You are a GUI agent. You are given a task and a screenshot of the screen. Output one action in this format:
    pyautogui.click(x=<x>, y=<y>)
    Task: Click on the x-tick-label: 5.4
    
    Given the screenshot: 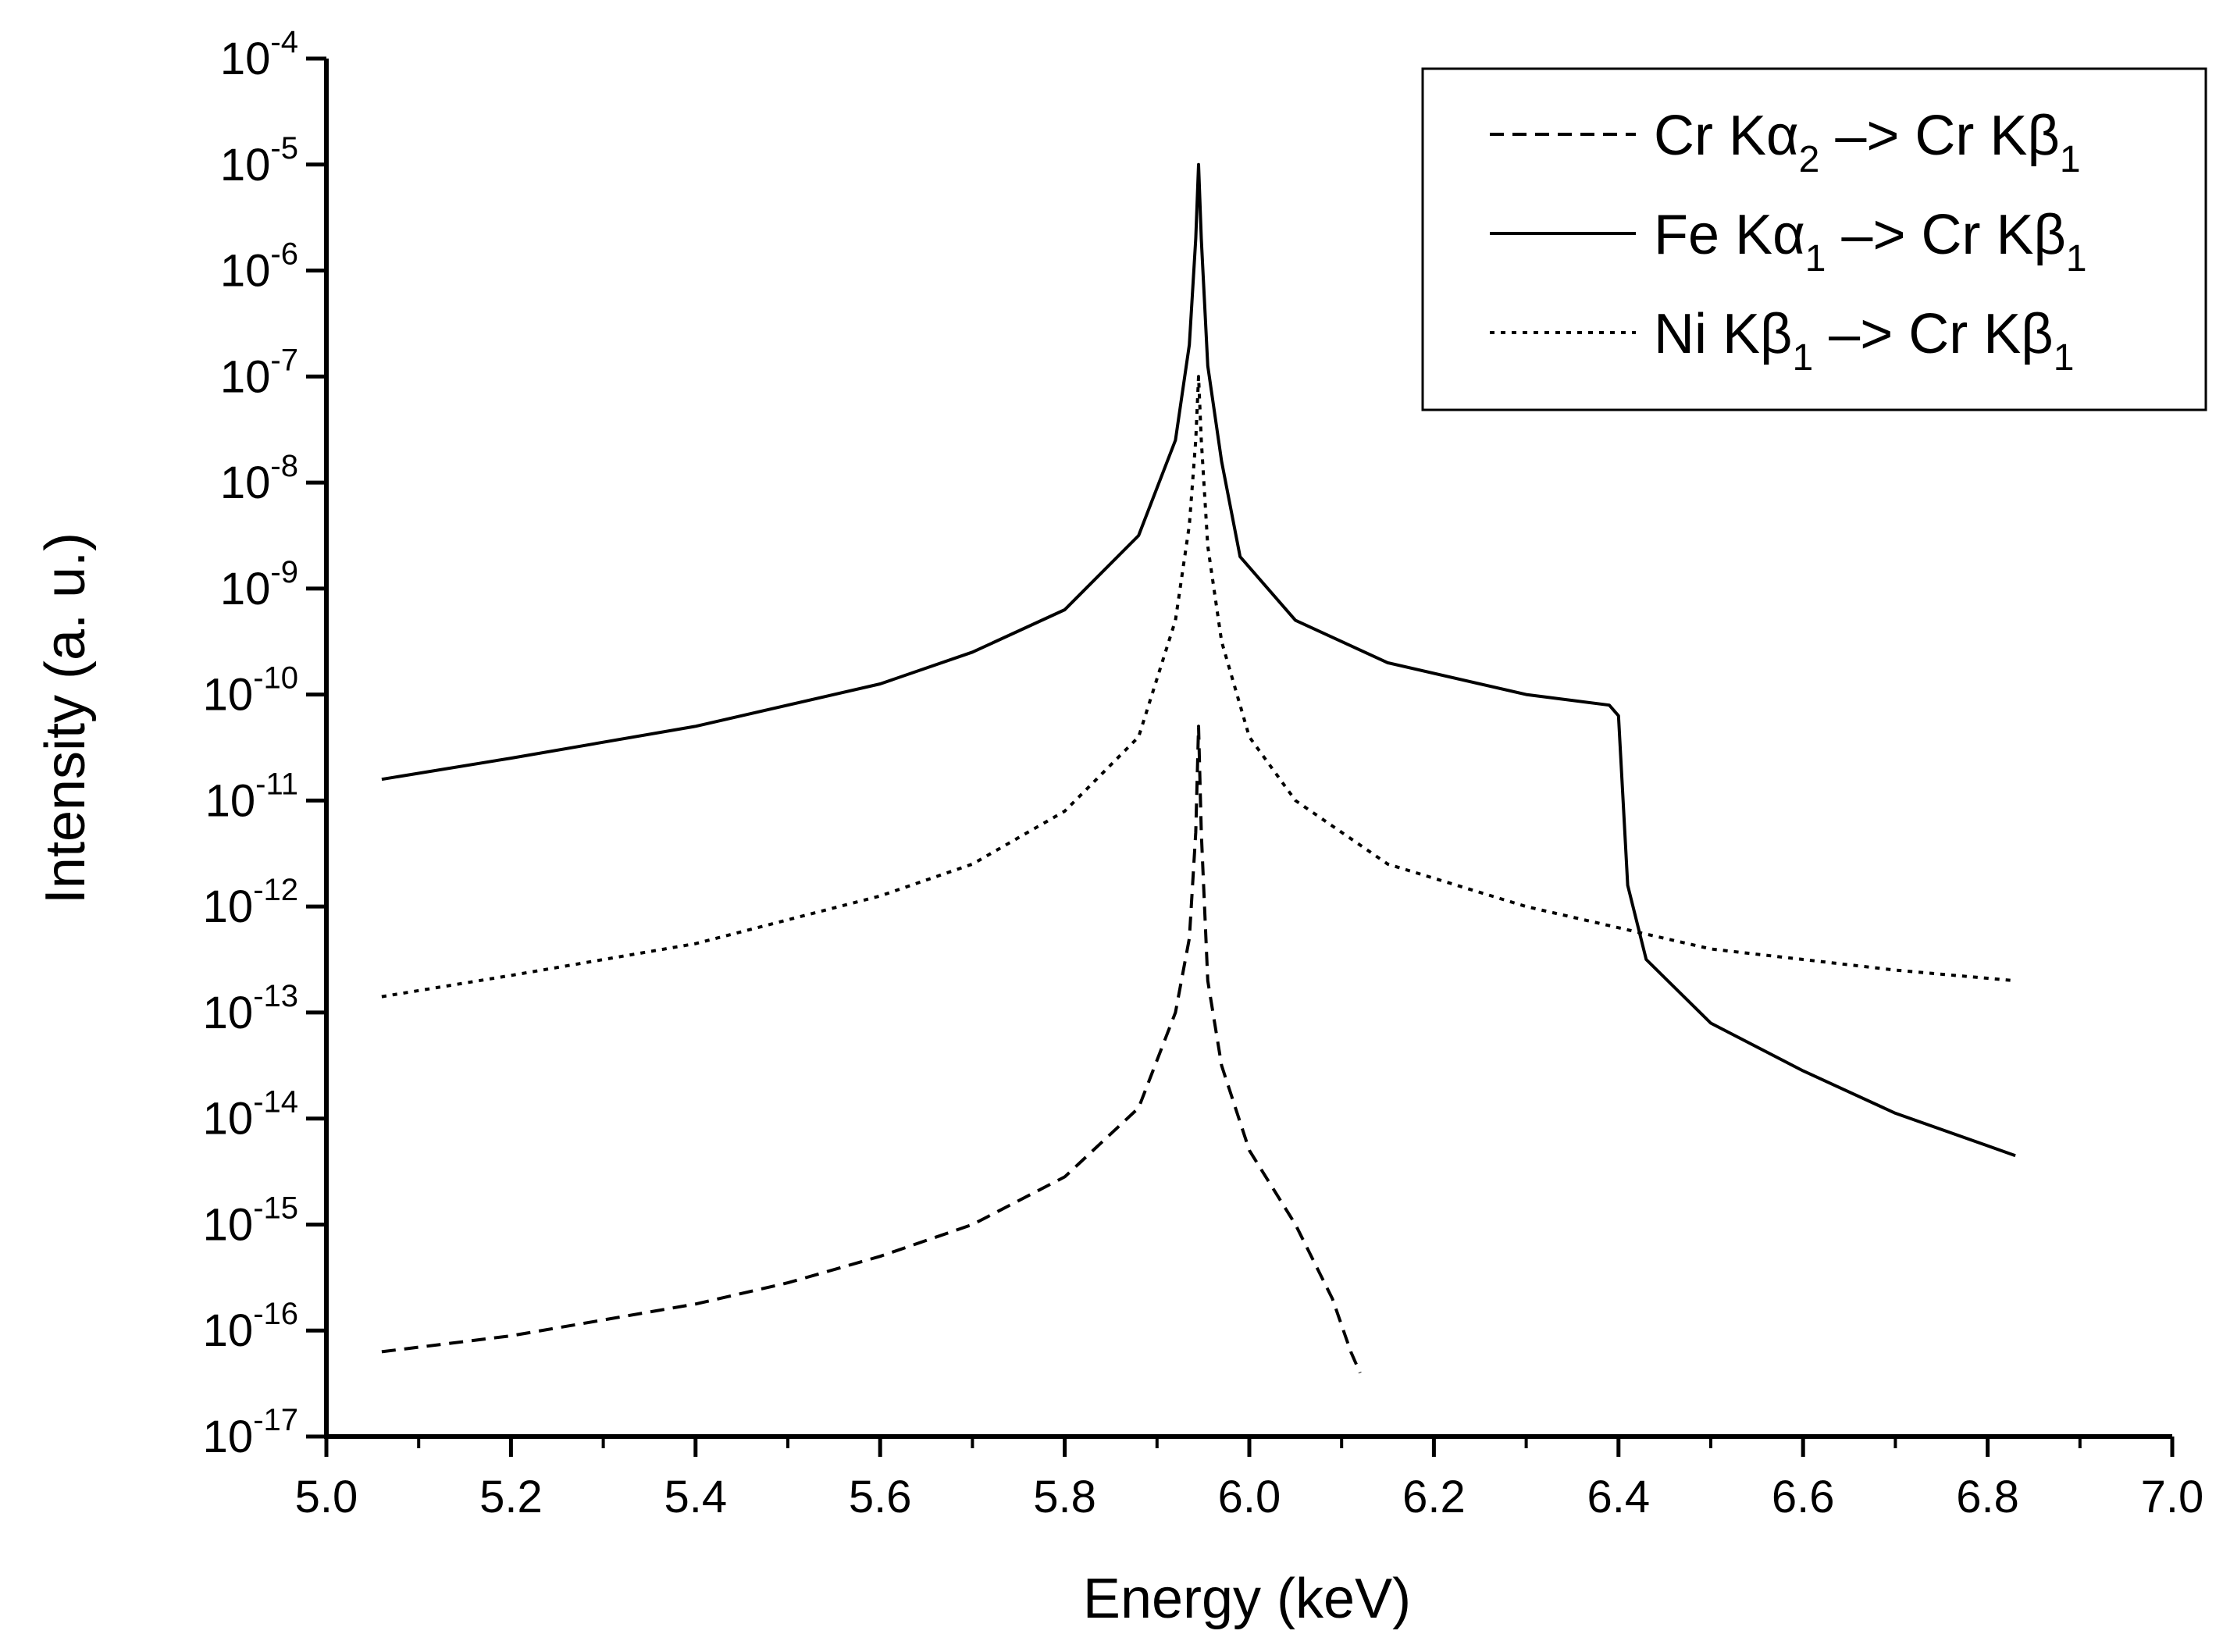 What is the action you would take?
    pyautogui.click(x=695, y=1497)
    